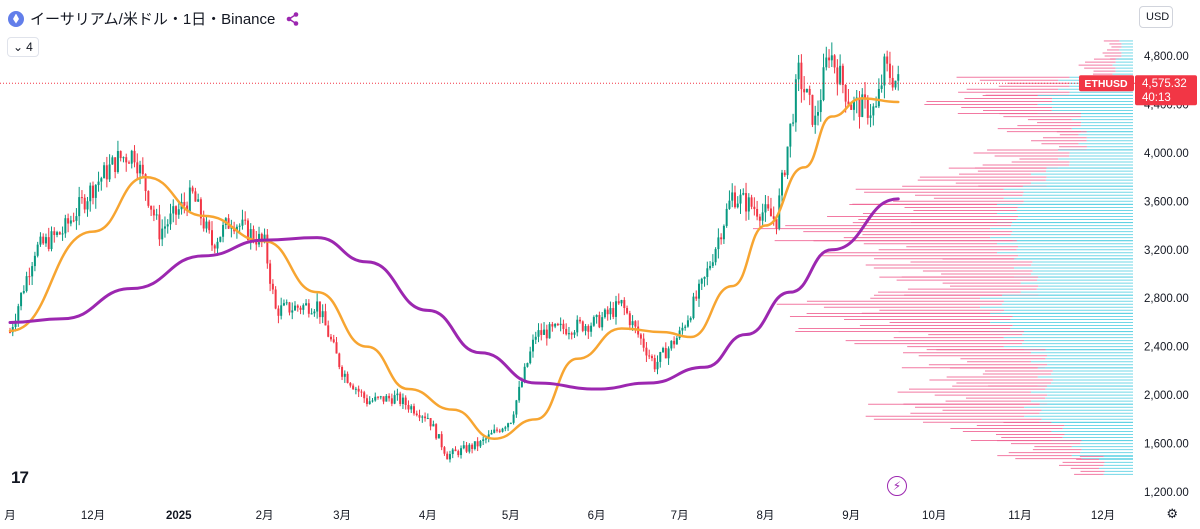 This screenshot has width=1200, height=529. What do you see at coordinates (1164, 84) in the screenshot?
I see `last-price-value: 4,575.32` at bounding box center [1164, 84].